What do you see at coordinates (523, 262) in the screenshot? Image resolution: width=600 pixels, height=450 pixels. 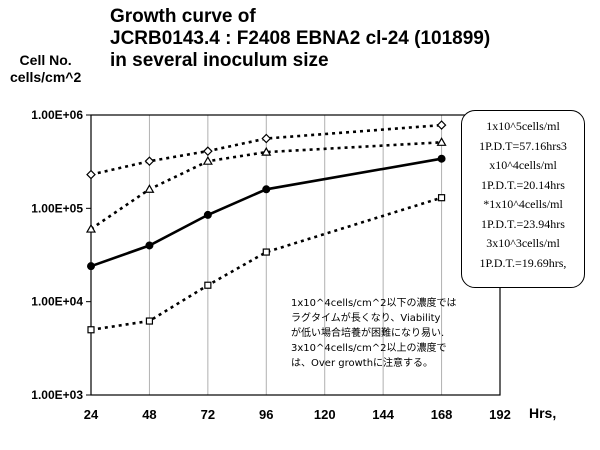 I see `legend-line: 1P.D.T.=19.69hrs,` at bounding box center [523, 262].